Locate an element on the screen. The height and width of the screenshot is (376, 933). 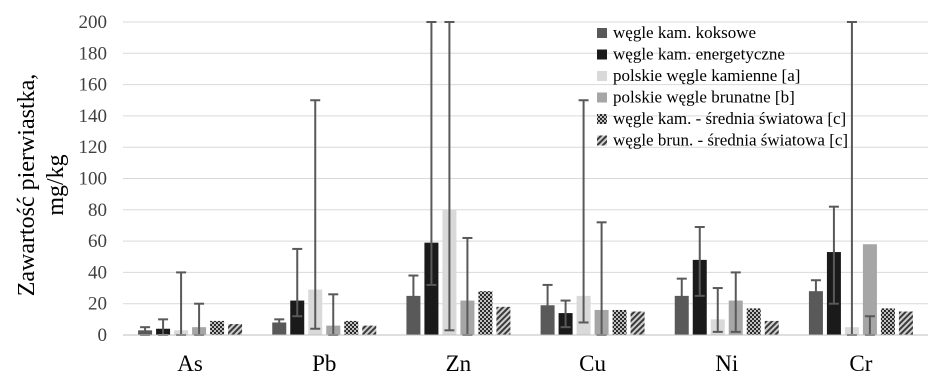
legend-entry-label: polskie węgle brunatne [b] is located at coordinates (704, 97).